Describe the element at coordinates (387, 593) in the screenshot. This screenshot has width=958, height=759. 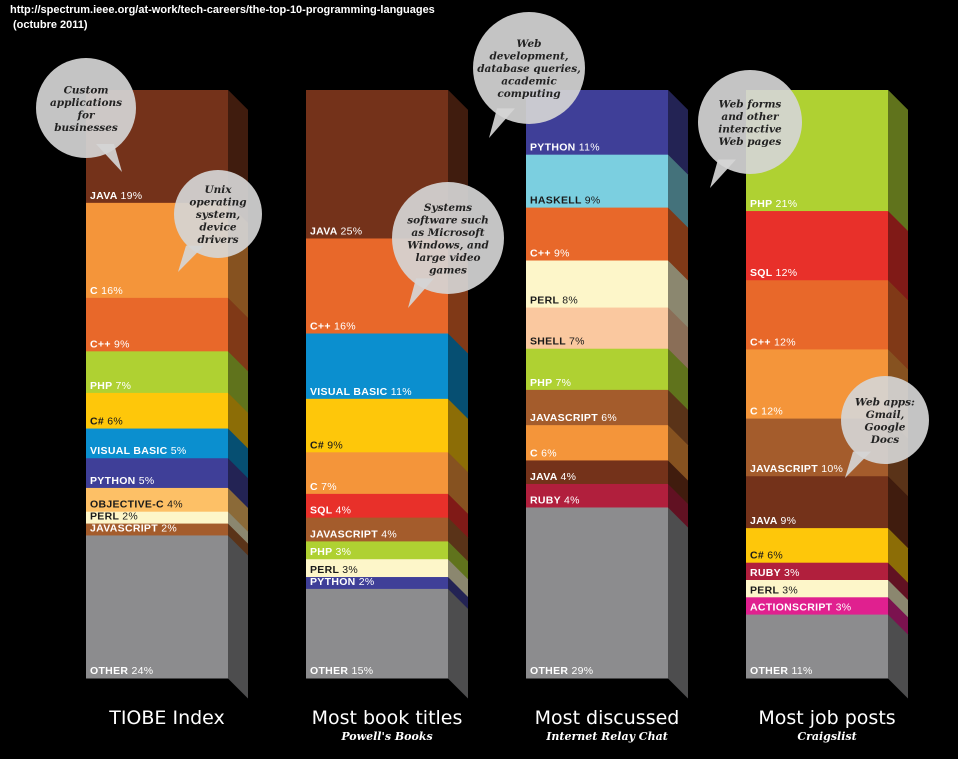
I see `bar-segment-python: PYTHON 2%` at that location.